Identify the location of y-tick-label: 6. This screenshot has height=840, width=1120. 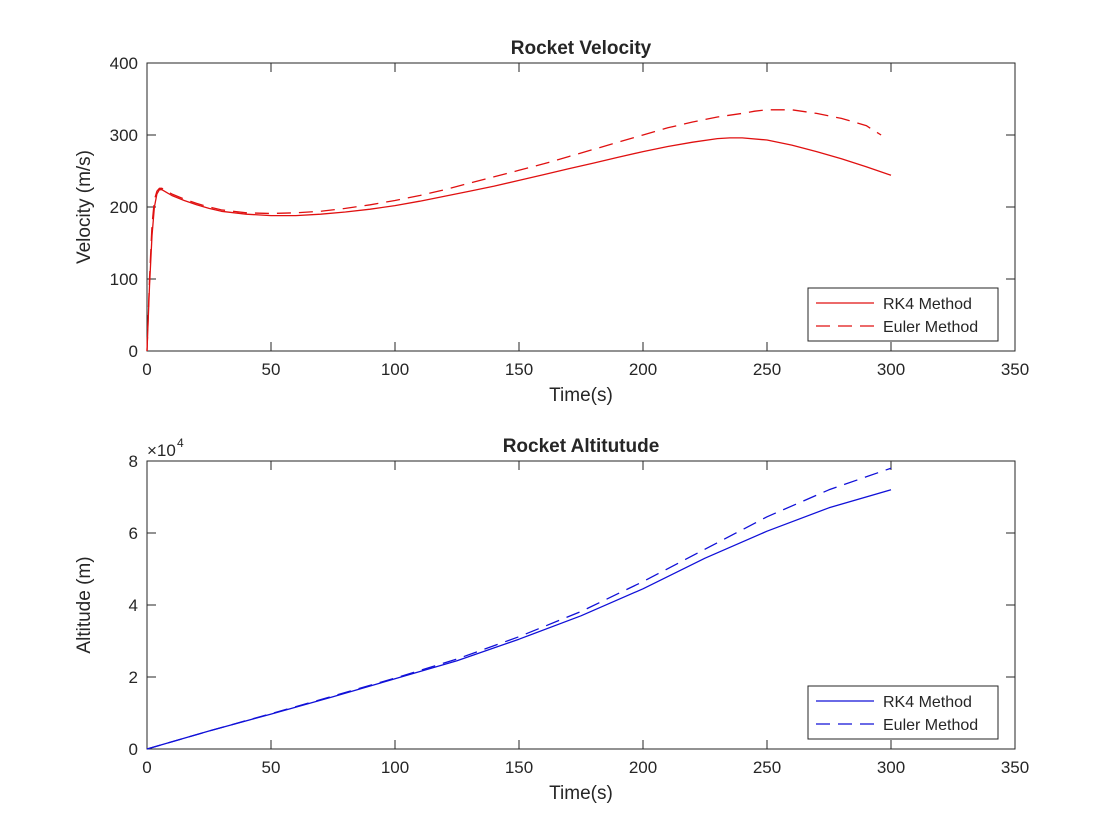
(133, 533).